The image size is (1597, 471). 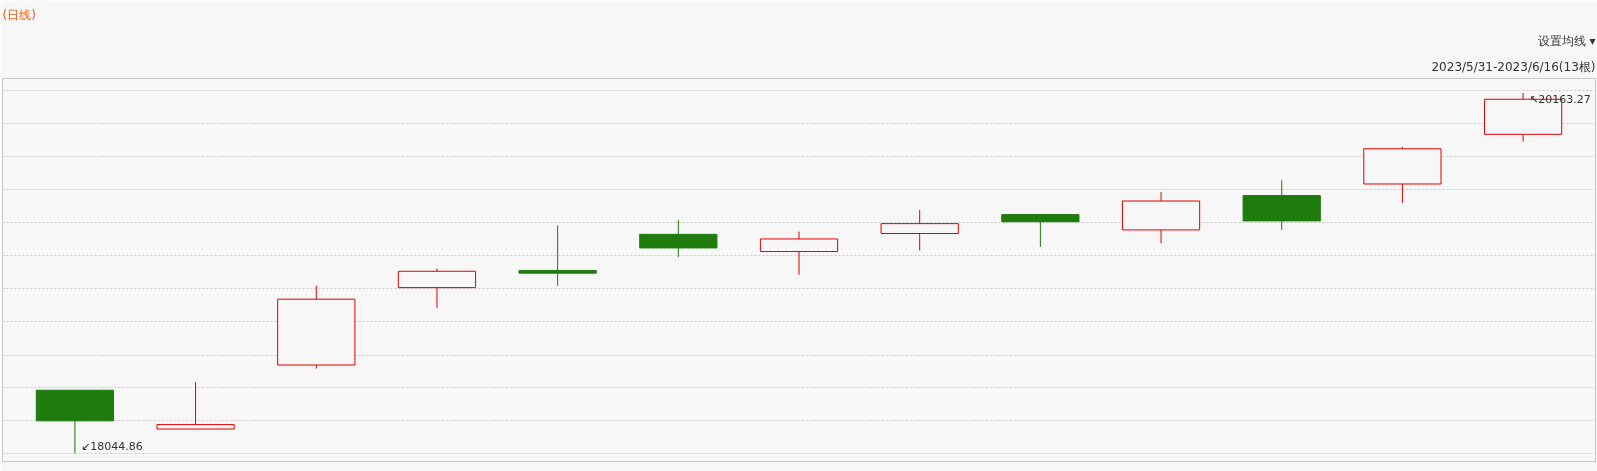 What do you see at coordinates (557, 255) in the screenshot?
I see `candlestick` at bounding box center [557, 255].